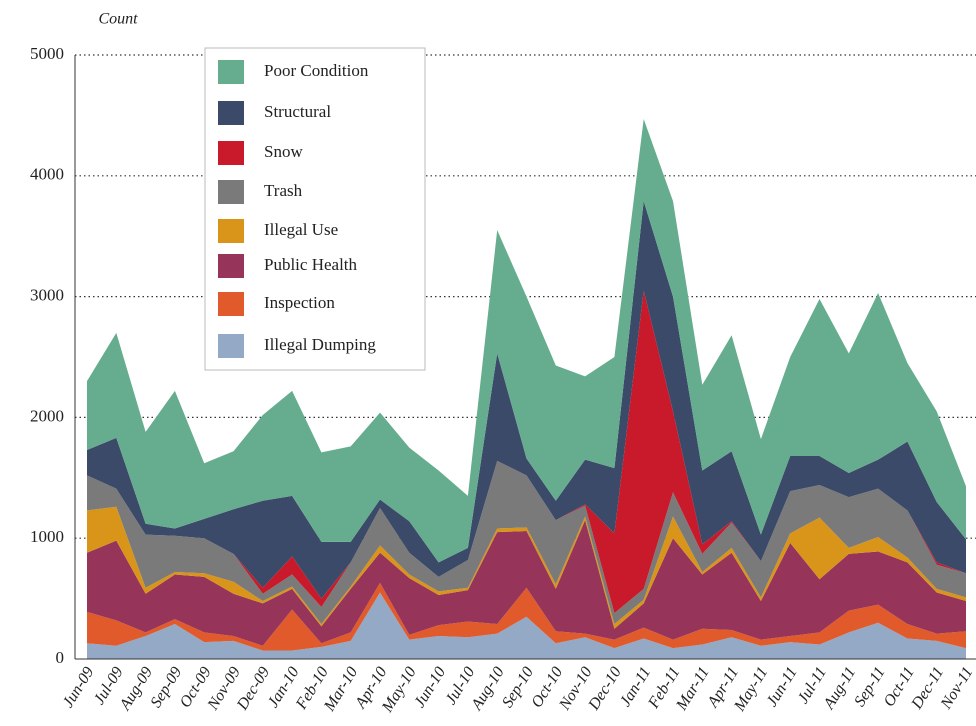 Image resolution: width=976 pixels, height=726 pixels. Describe the element at coordinates (118, 19) in the screenshot. I see `y-axis-label: Count` at that location.